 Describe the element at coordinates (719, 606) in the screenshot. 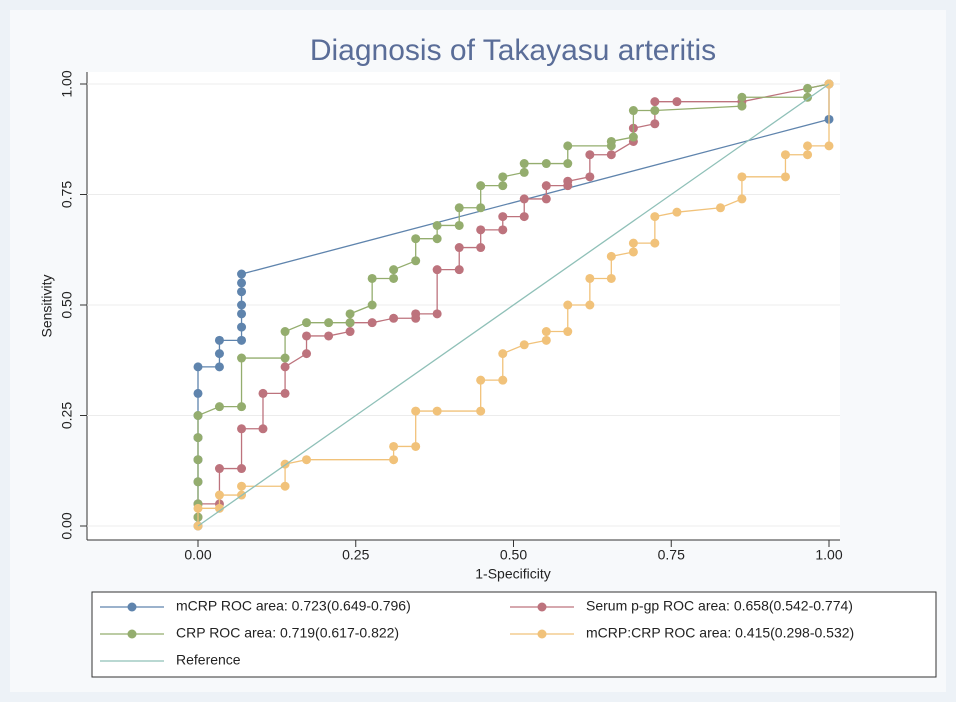

I see `legend-label: Serum p-gp ROC area: 0.658(0.542-0.774)` at that location.